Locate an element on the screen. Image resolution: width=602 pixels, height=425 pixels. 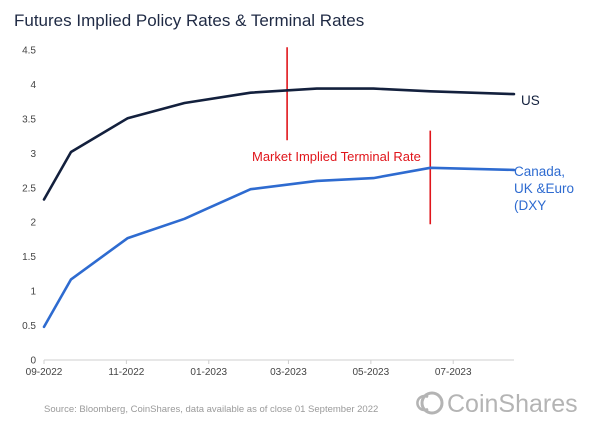
series-label-us: US is located at coordinates (530, 100).